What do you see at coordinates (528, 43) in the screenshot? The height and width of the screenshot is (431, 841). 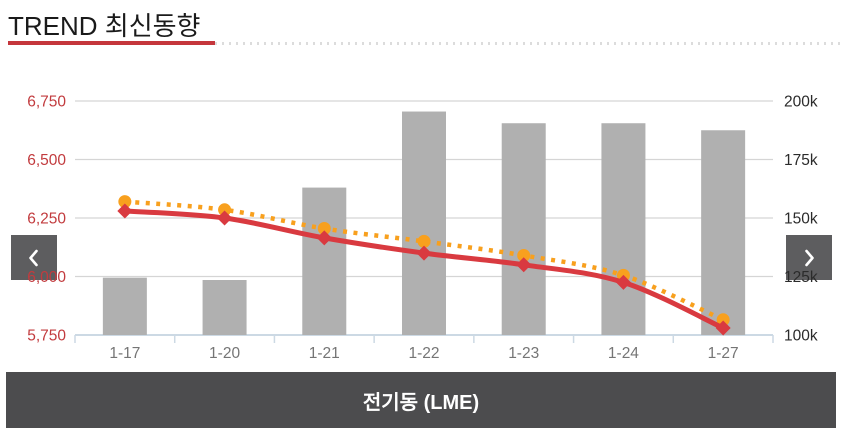 I see `header-rule-dotted` at bounding box center [528, 43].